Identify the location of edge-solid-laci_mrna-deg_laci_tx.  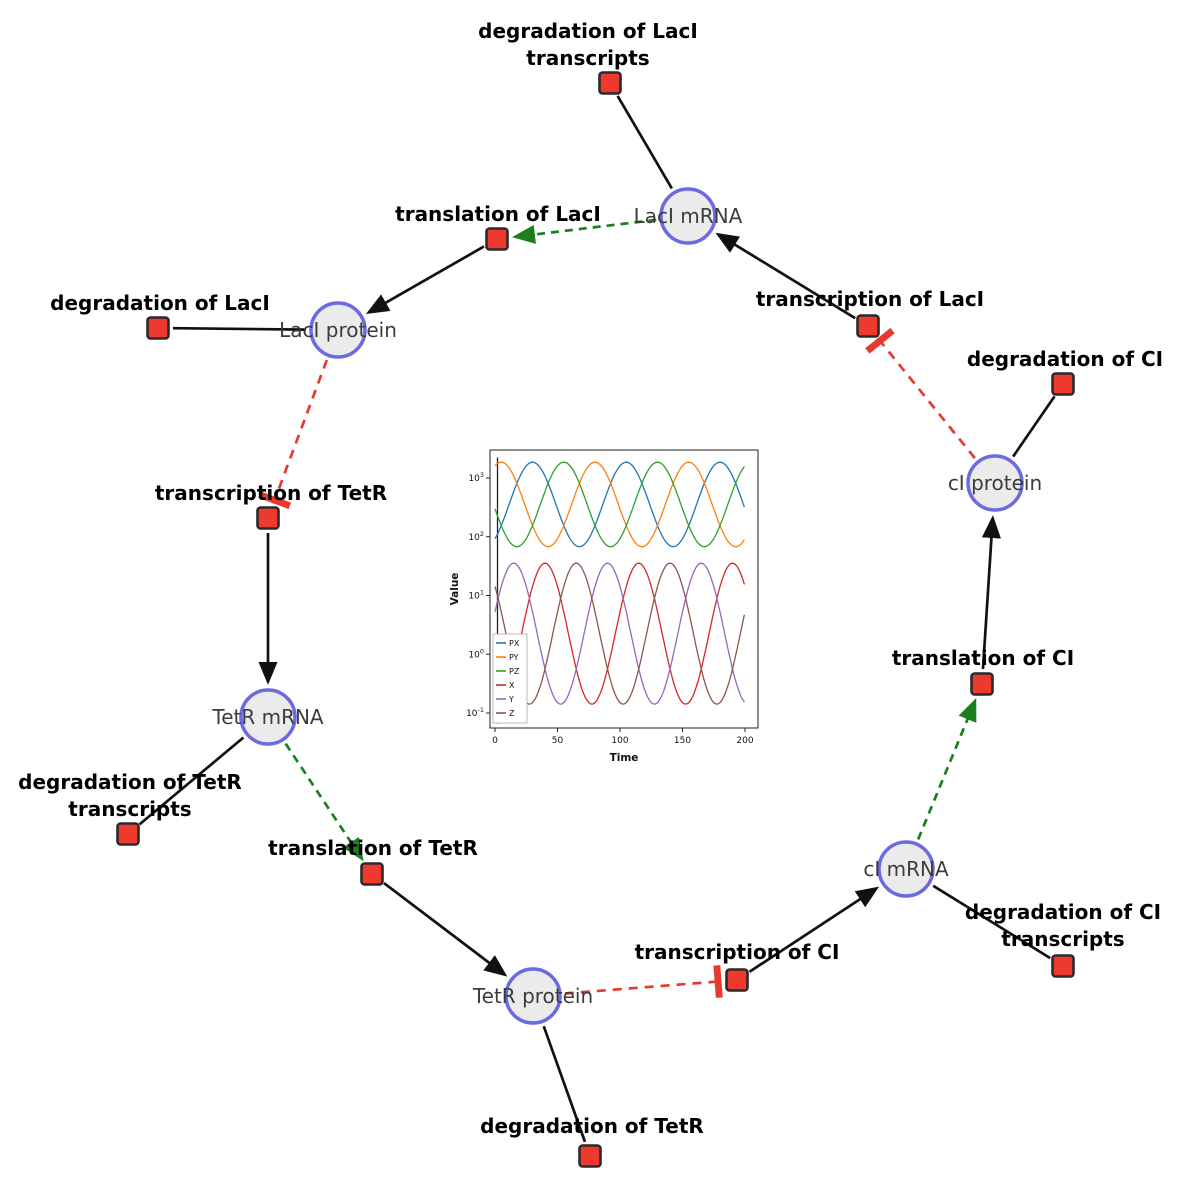
(644, 142).